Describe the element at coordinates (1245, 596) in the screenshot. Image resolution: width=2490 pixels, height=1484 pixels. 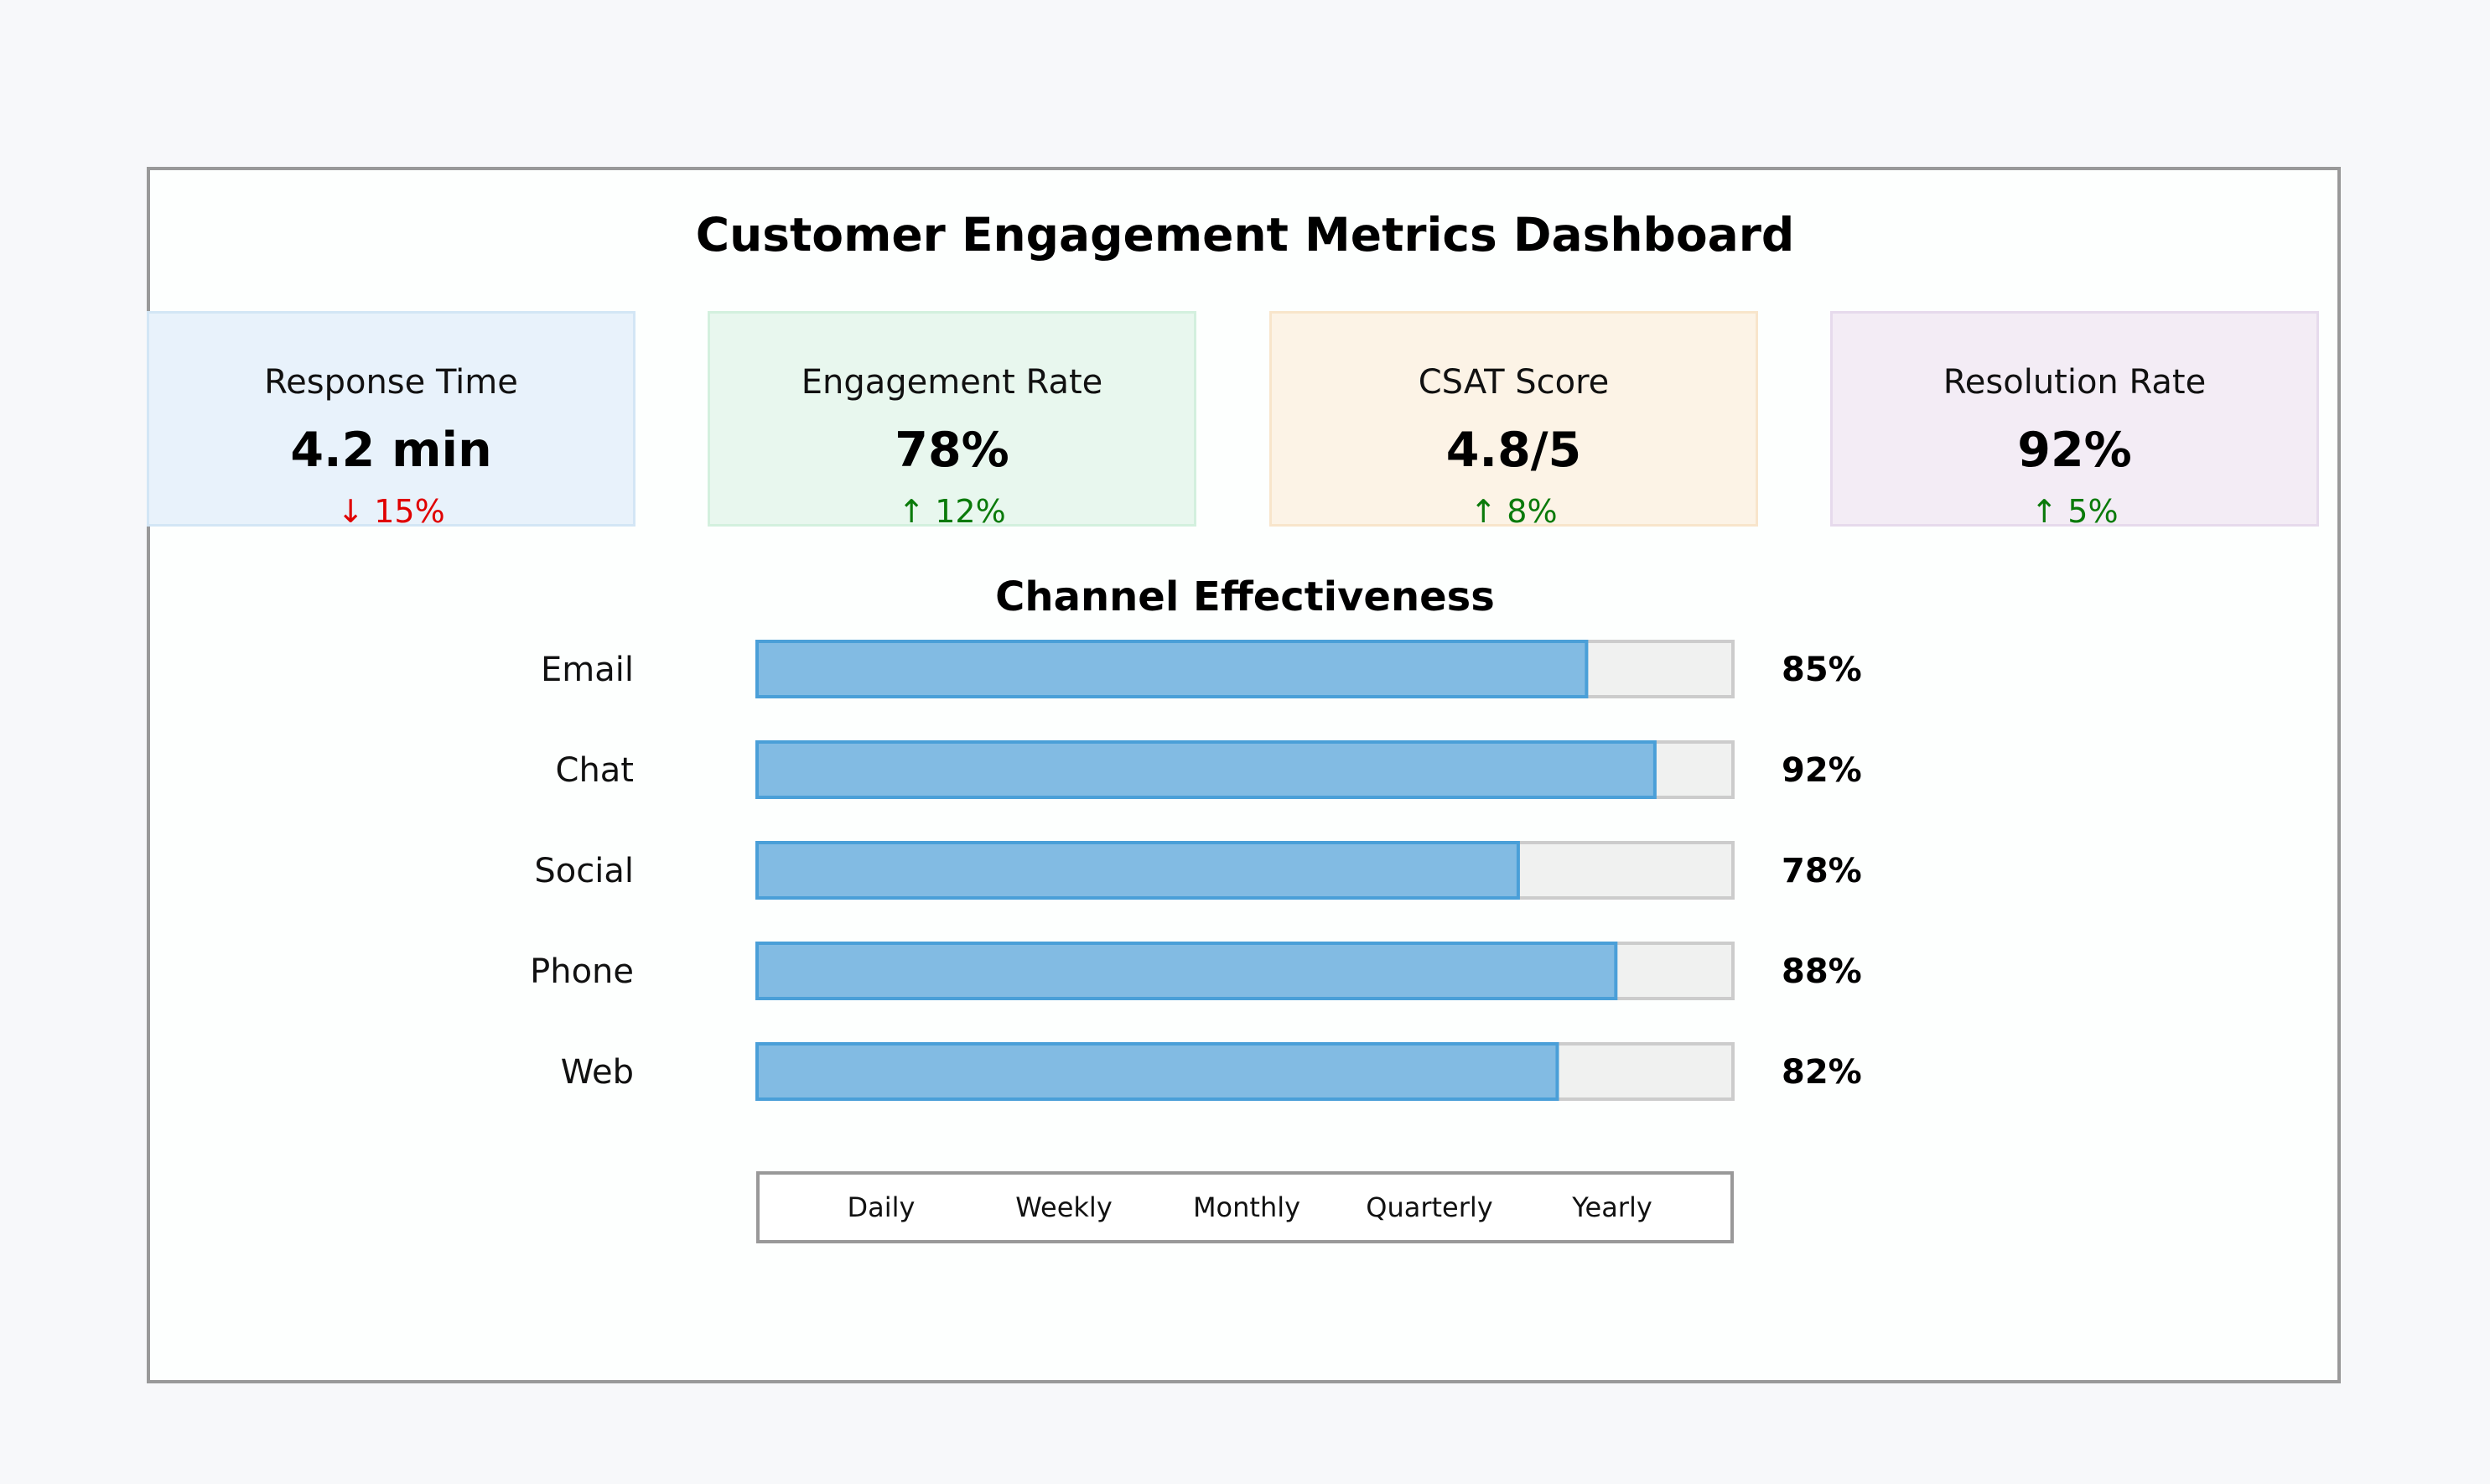
I see `chart-title: Channel Effectiveness` at that location.